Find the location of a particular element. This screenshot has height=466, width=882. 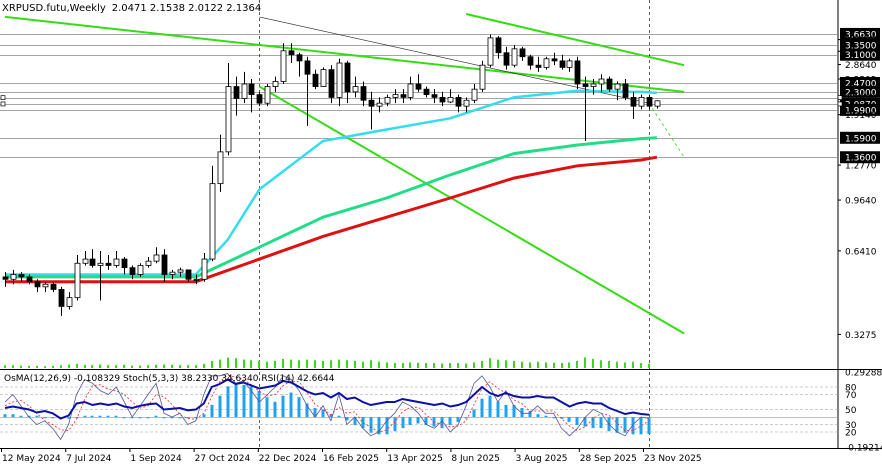

price-tick-label: 2.8640 is located at coordinates (861, 66).